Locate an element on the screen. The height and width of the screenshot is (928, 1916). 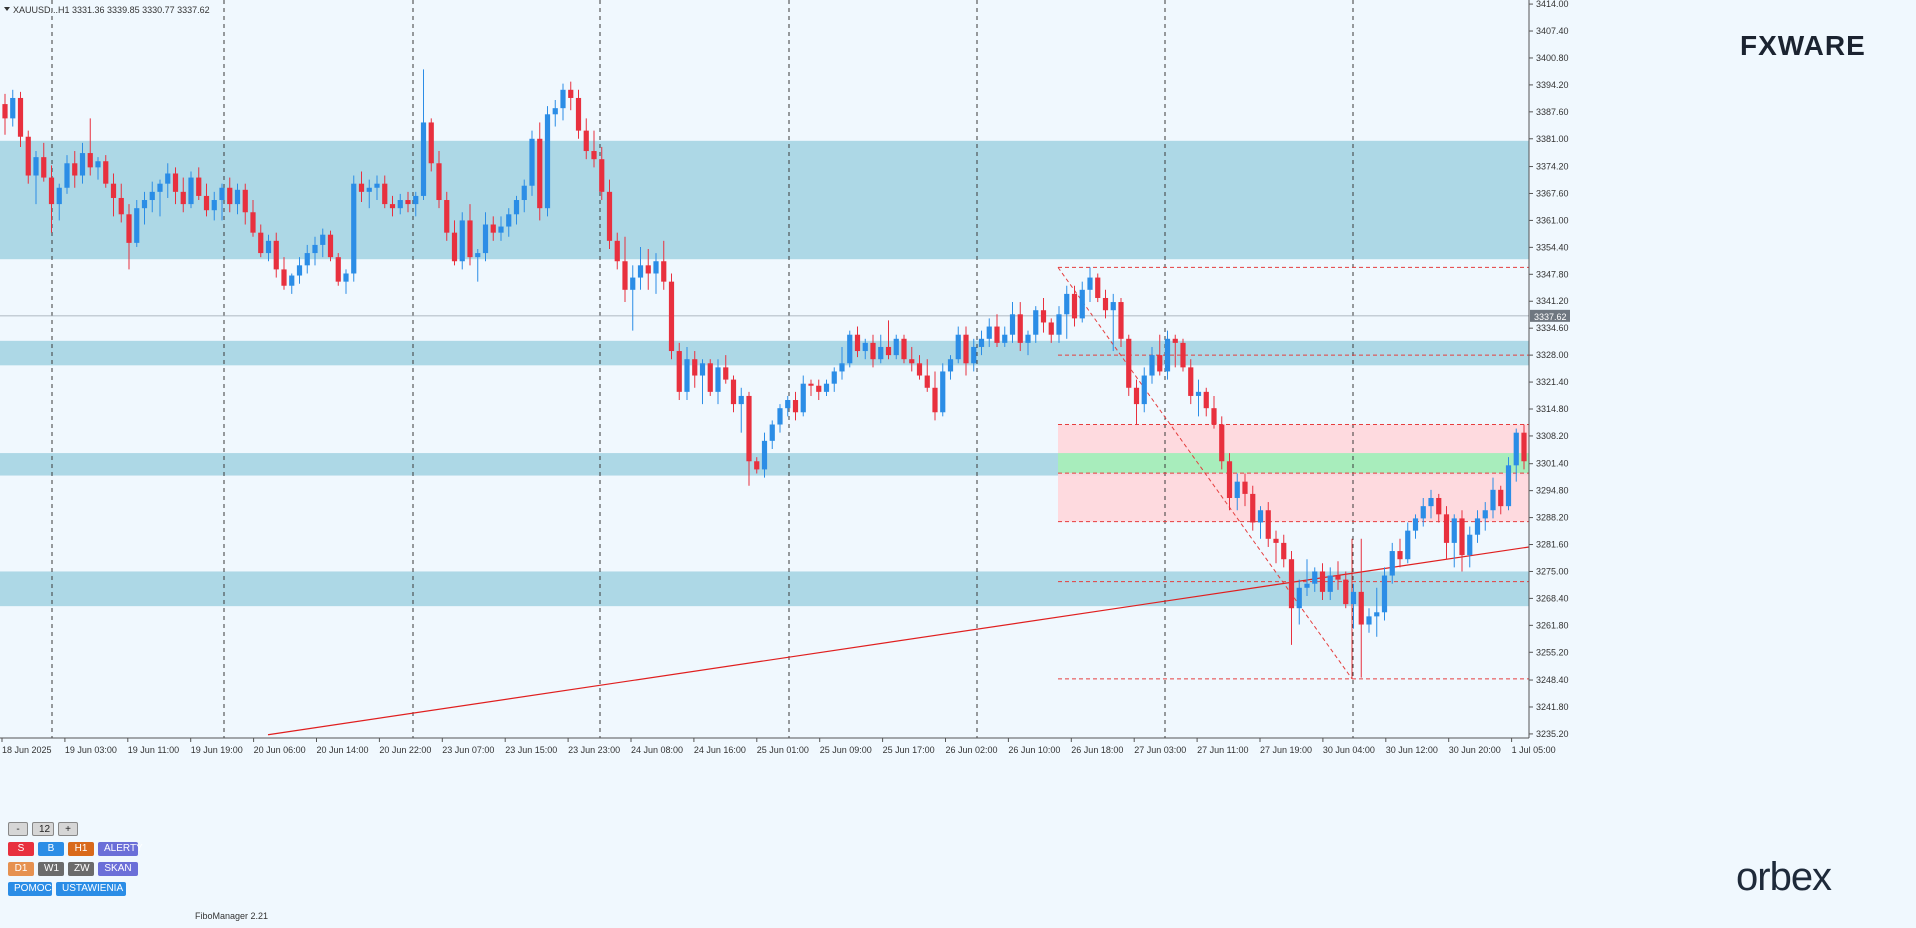
timeframe-h1-button: H1 is located at coordinates (81, 849).